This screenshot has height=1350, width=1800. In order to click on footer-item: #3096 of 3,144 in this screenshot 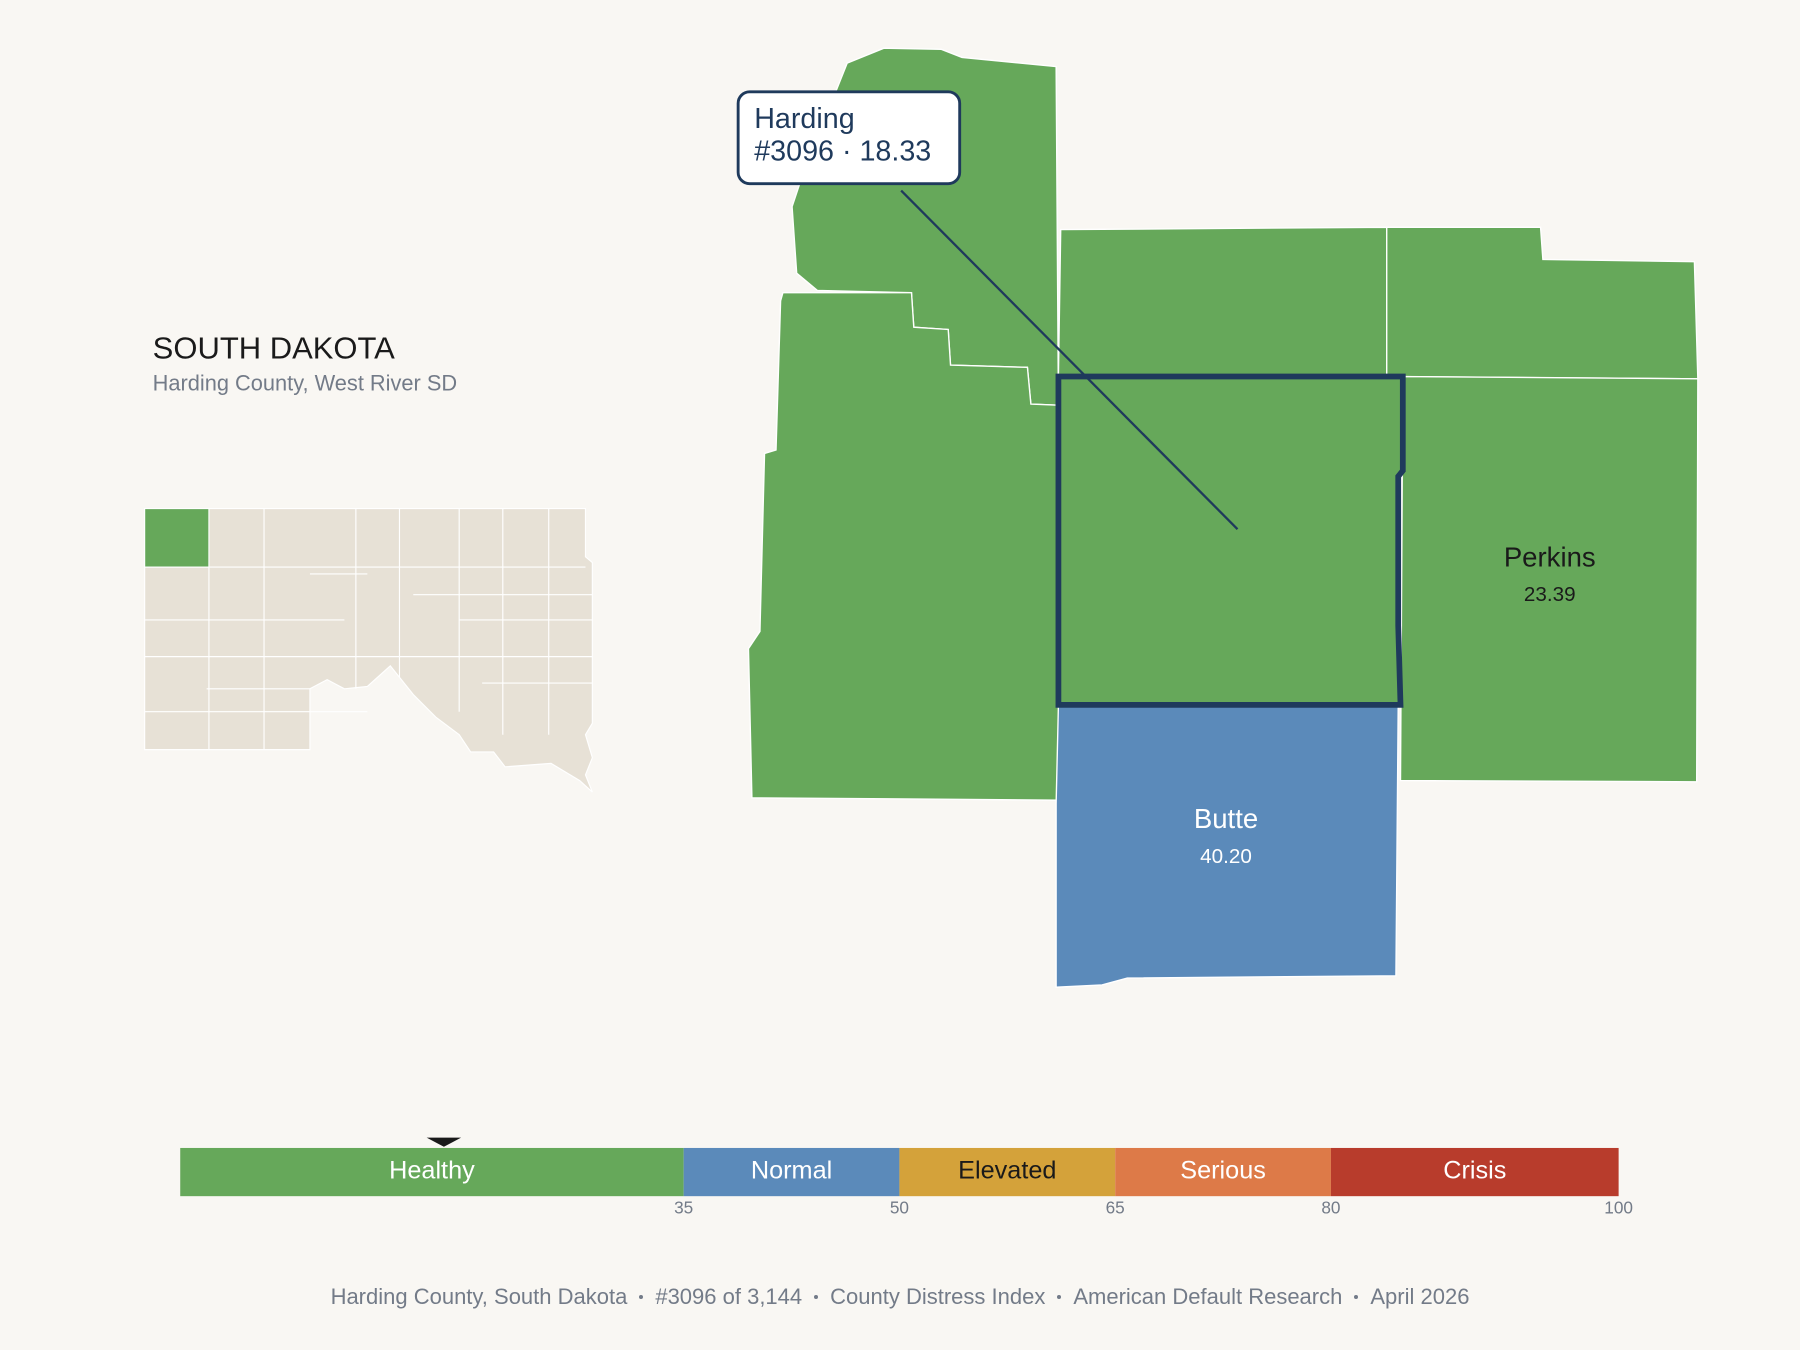, I will do `click(729, 1296)`.